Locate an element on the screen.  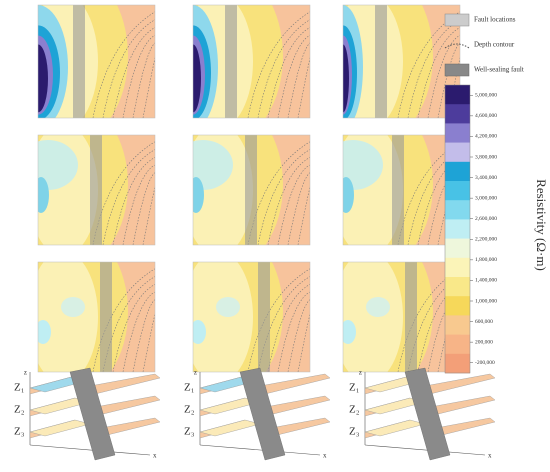
colorbar-tick-label: 4,200,000 is located at coordinates (486, 137).